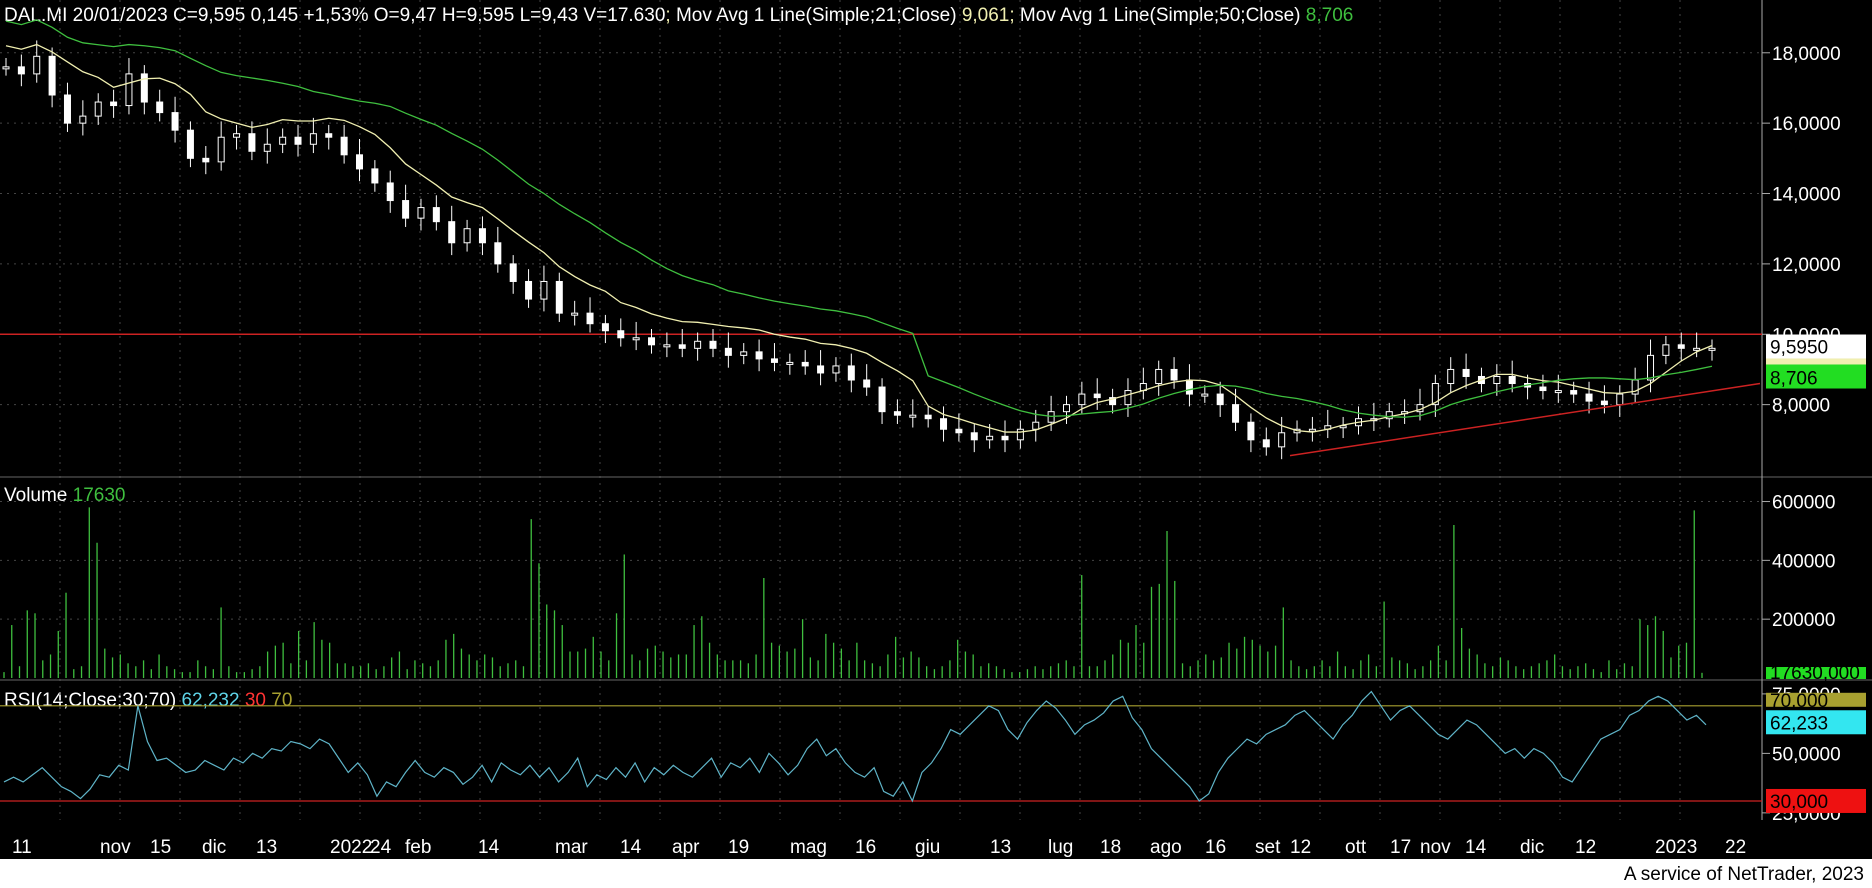 The image size is (1872, 888). Describe the element at coordinates (209, 15) in the screenshot. I see `close-label: C=9,595` at that location.